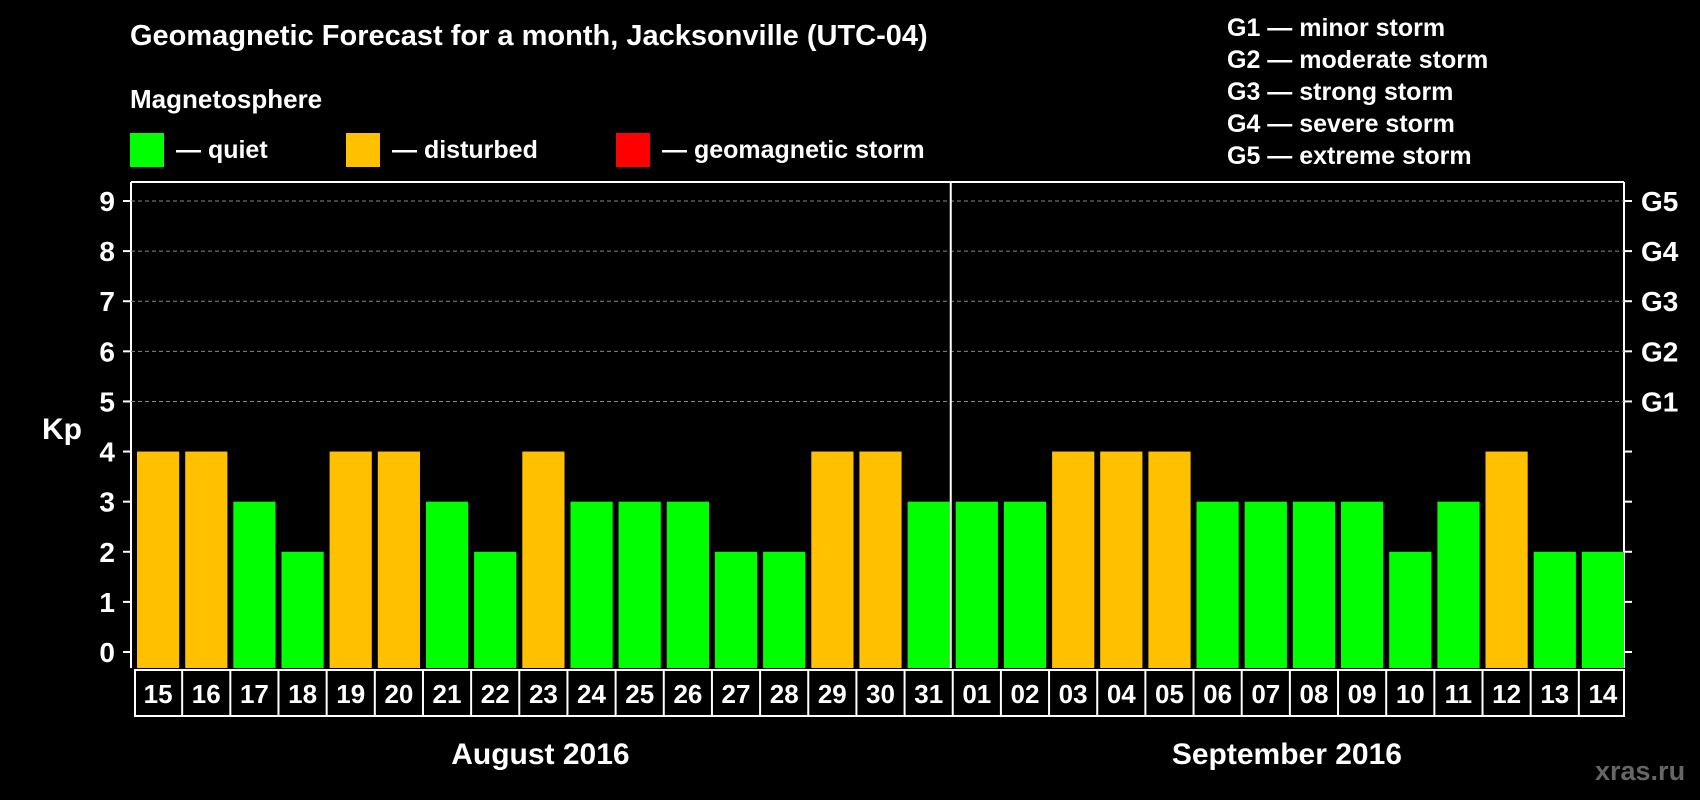 The height and width of the screenshot is (800, 1700). What do you see at coordinates (107, 351) in the screenshot?
I see `y-tick-label: 6` at bounding box center [107, 351].